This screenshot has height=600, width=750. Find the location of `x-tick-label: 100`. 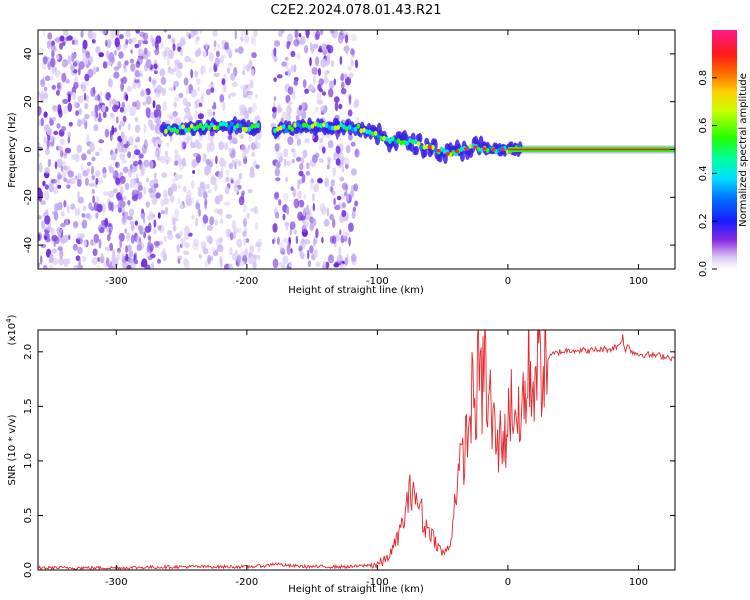

x-tick-label: 100 is located at coordinates (638, 582).